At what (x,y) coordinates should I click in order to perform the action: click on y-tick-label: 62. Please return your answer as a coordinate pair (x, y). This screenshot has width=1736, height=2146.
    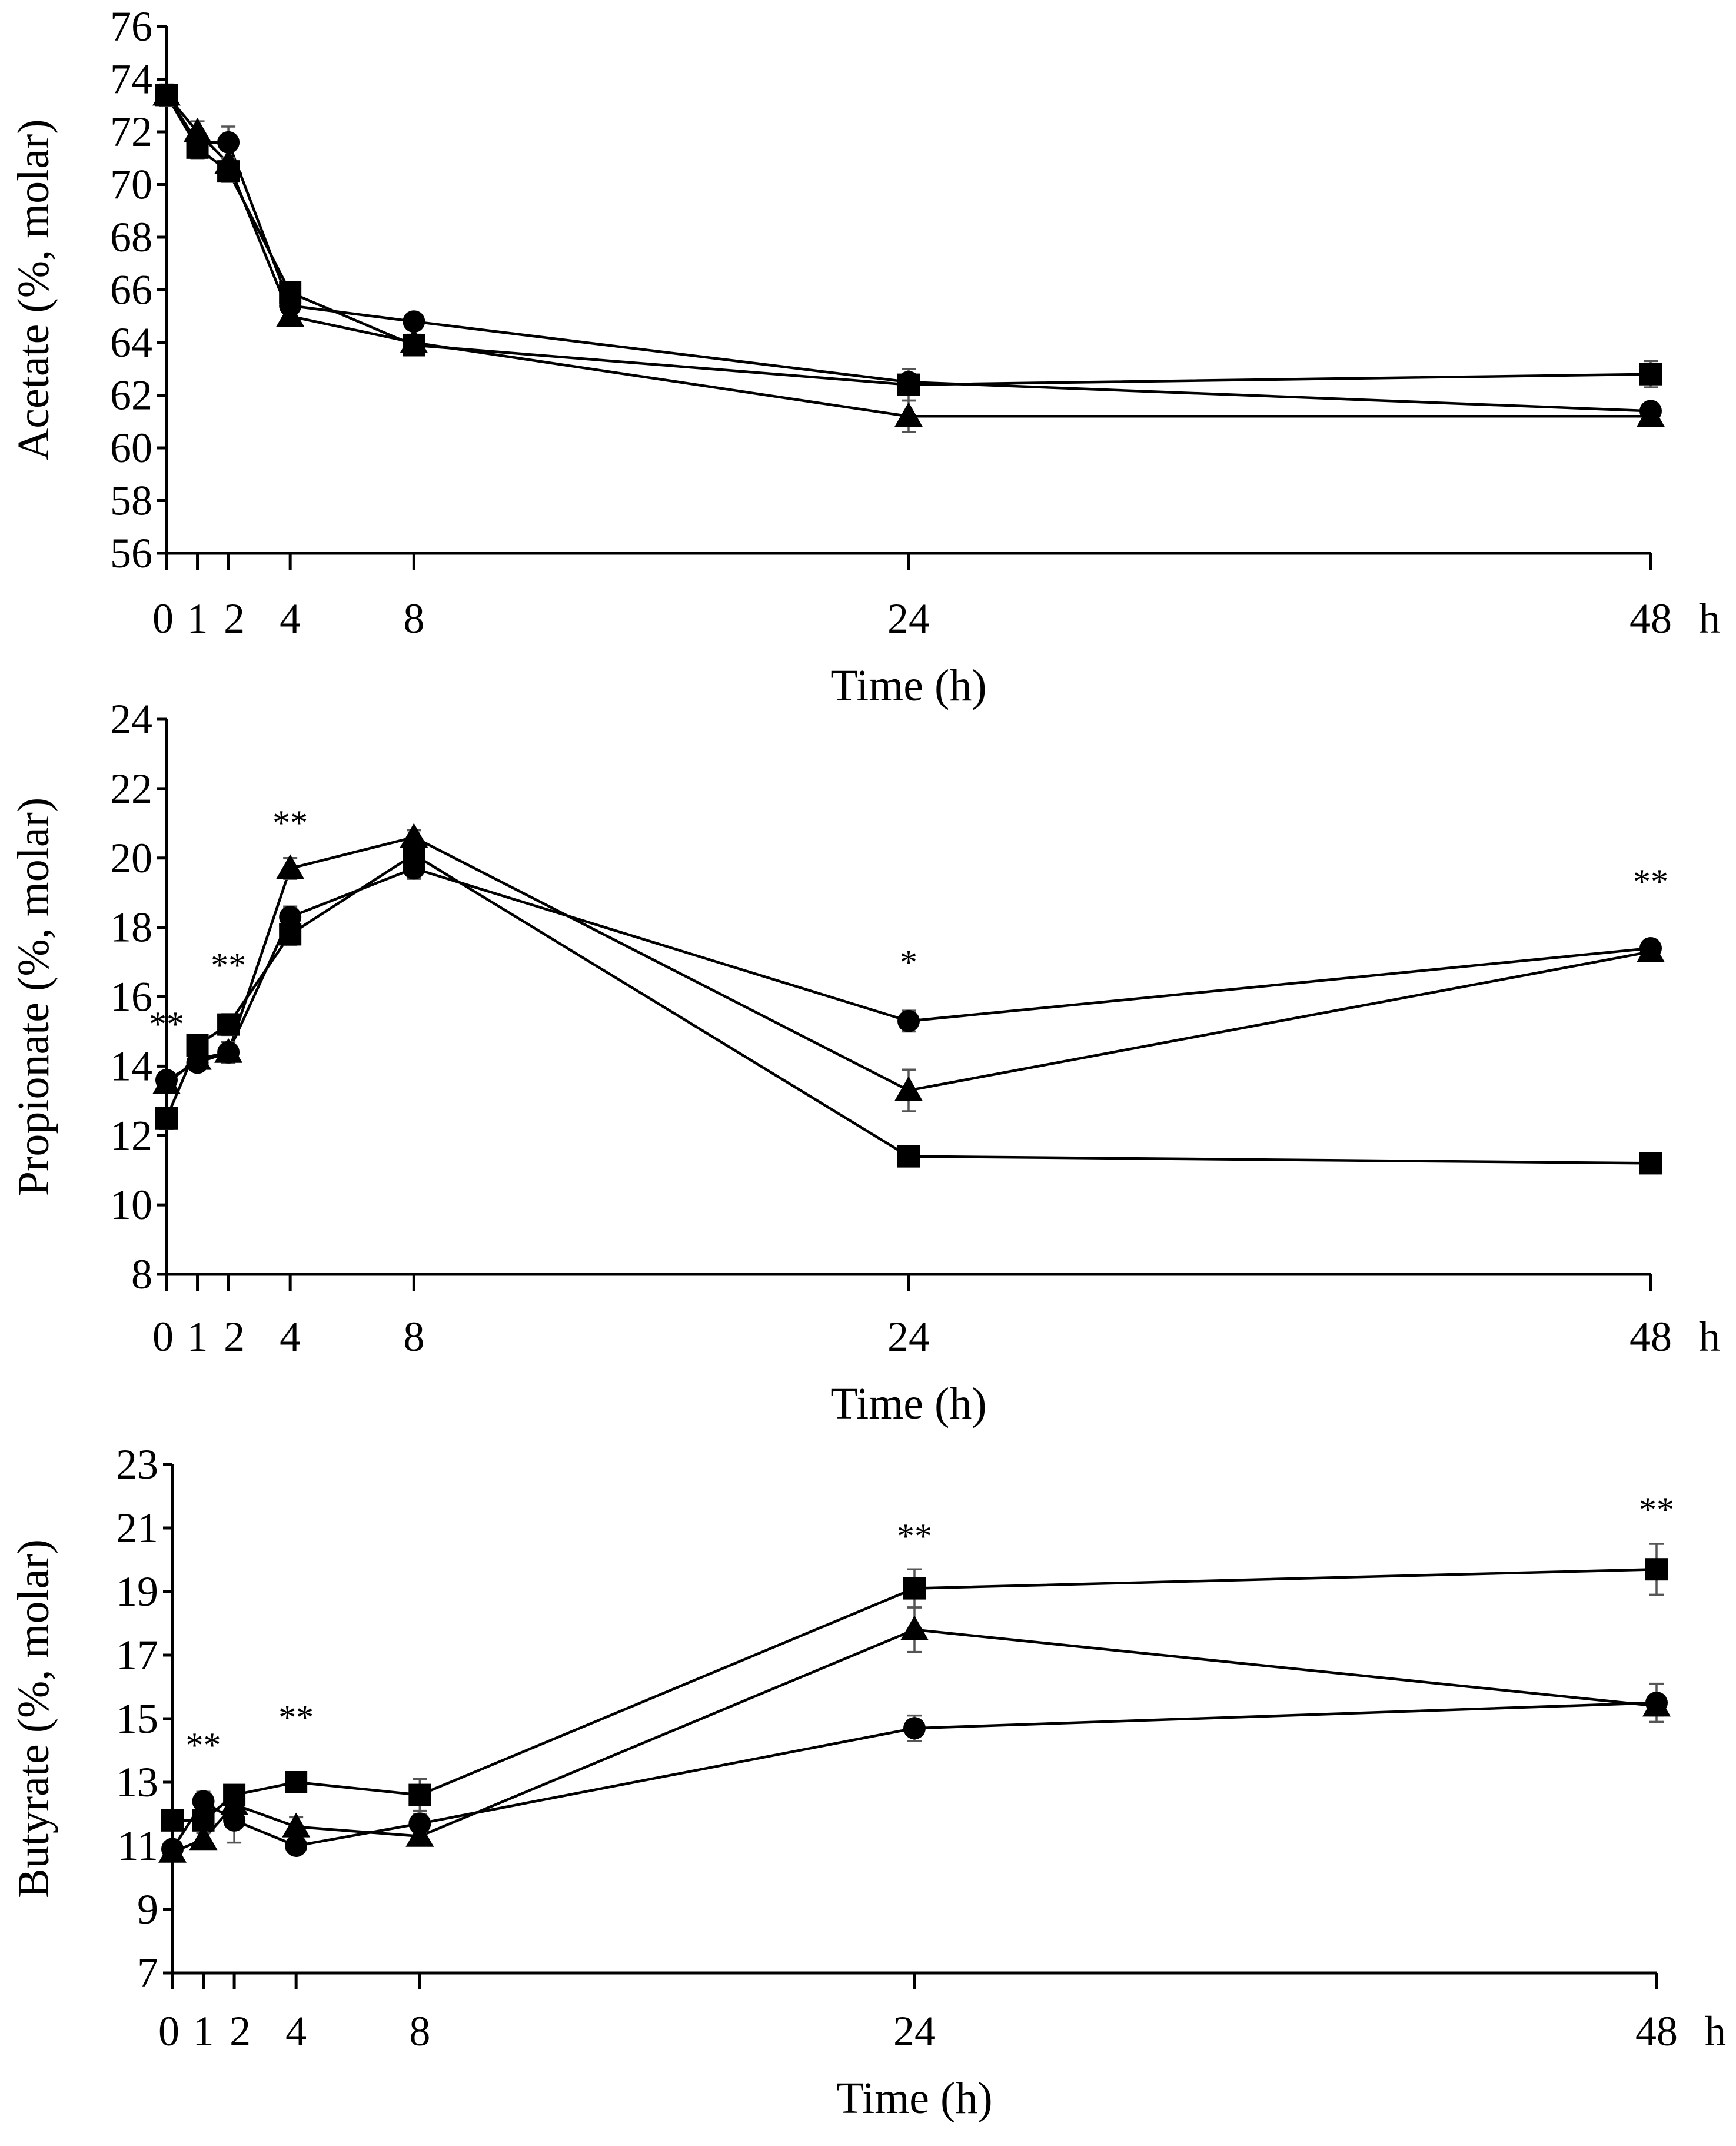
    Looking at the image, I should click on (131, 395).